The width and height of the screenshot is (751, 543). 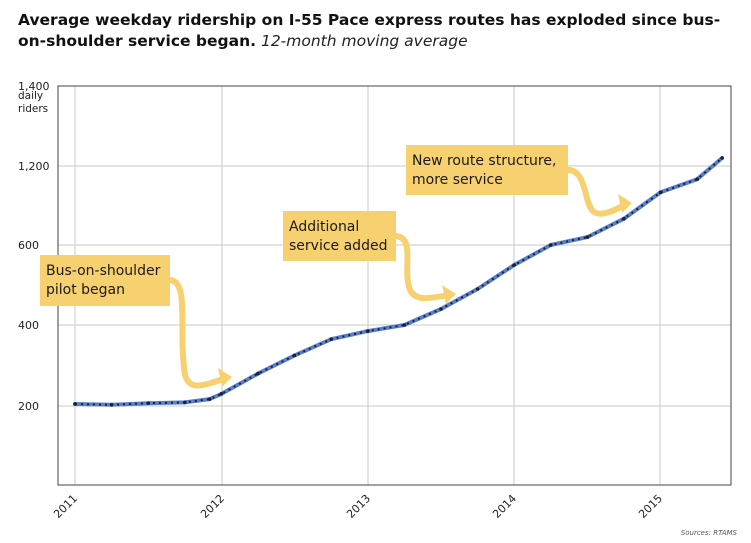 I want to click on annotation-text: service added, so click(x=338, y=246).